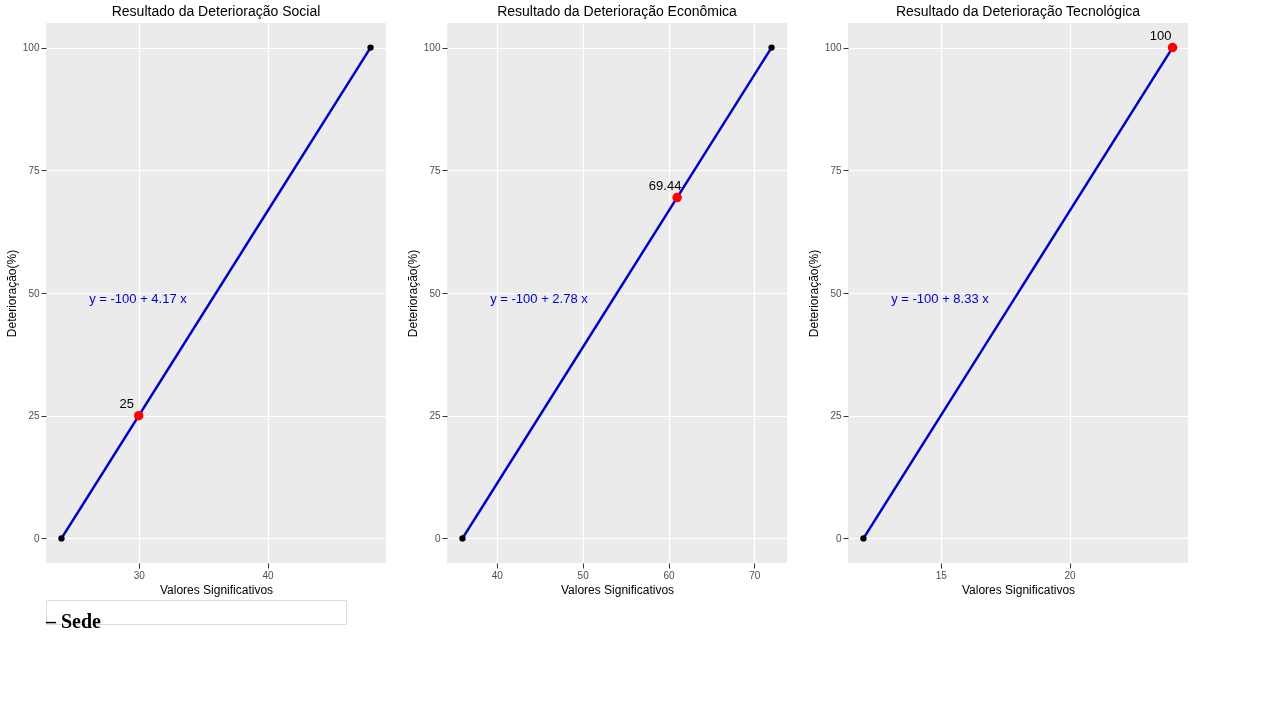  Describe the element at coordinates (665, 185) in the screenshot. I see `data-label: 69.44` at that location.